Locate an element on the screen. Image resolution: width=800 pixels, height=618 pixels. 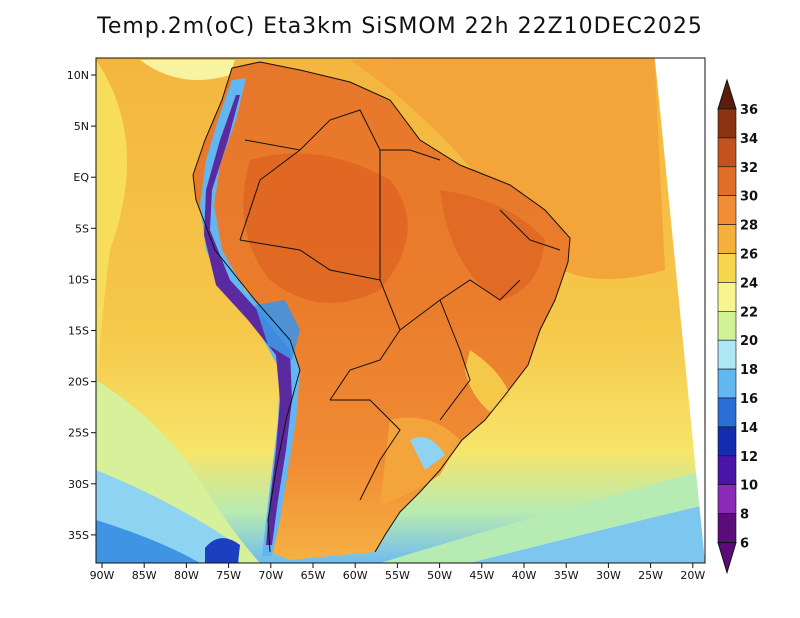
colorbar-label: 12 is located at coordinates (749, 457).